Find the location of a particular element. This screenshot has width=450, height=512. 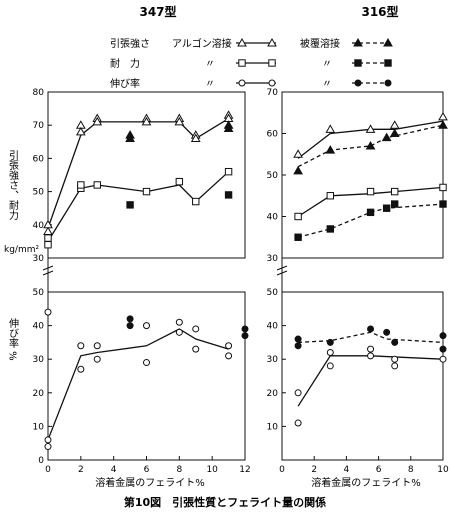

y-tick-label-lower: 40 is located at coordinates (39, 327).